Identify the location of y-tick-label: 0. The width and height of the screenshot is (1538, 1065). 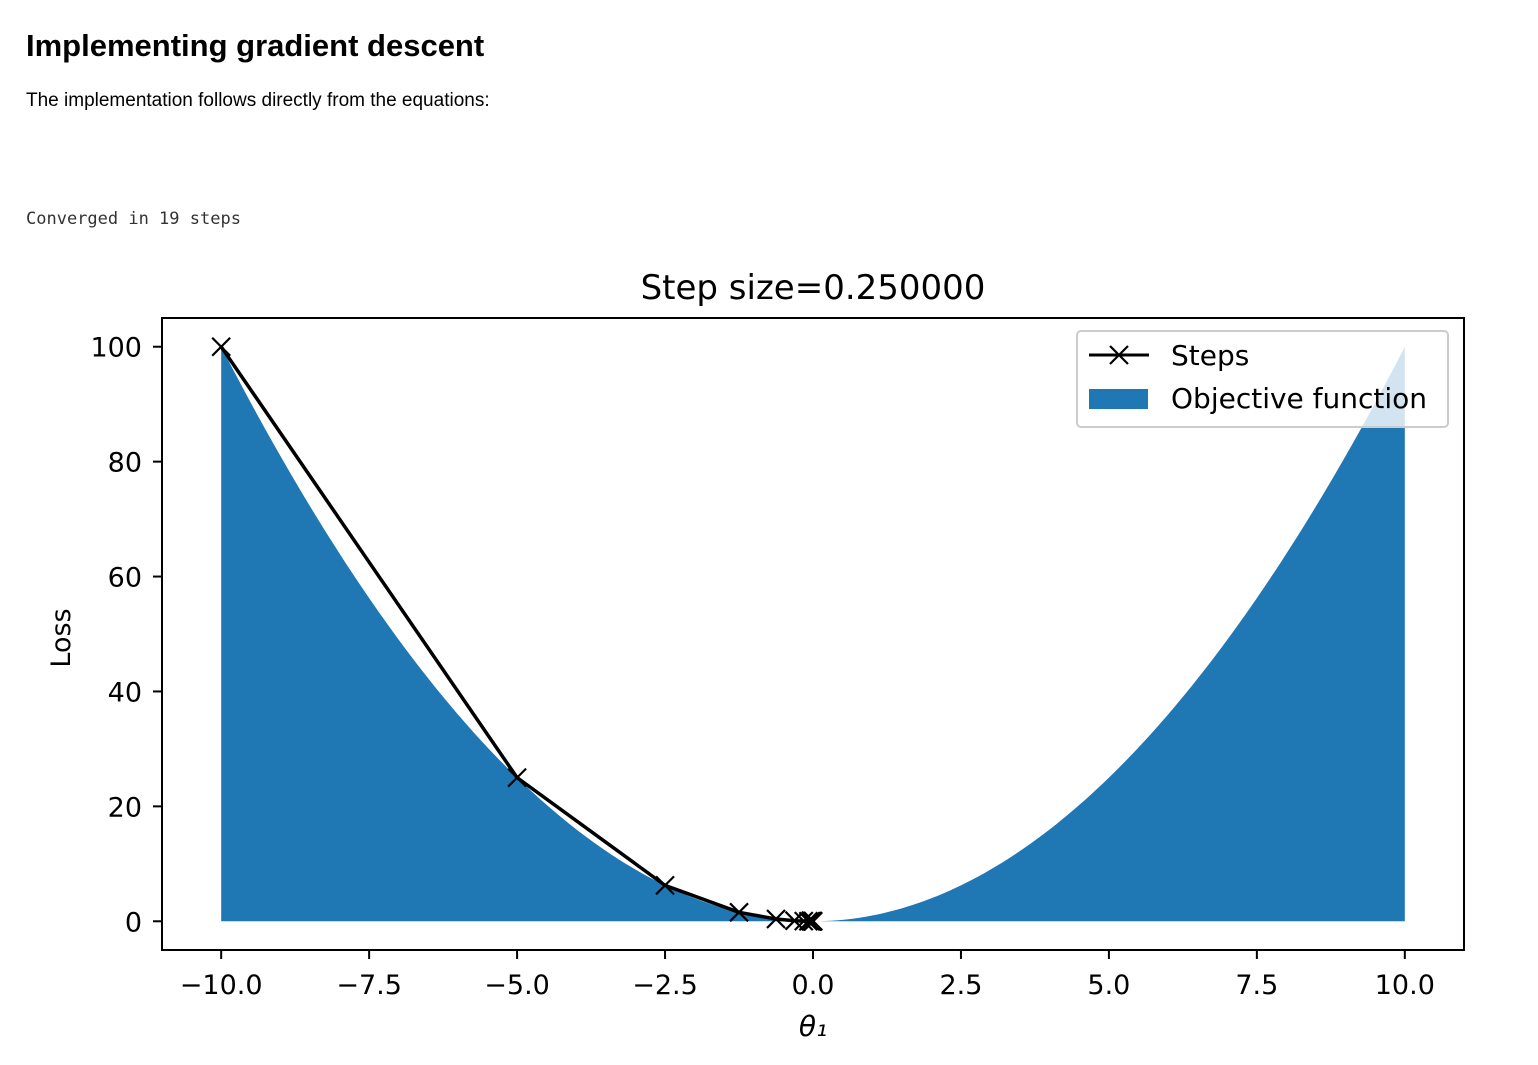
(133, 922).